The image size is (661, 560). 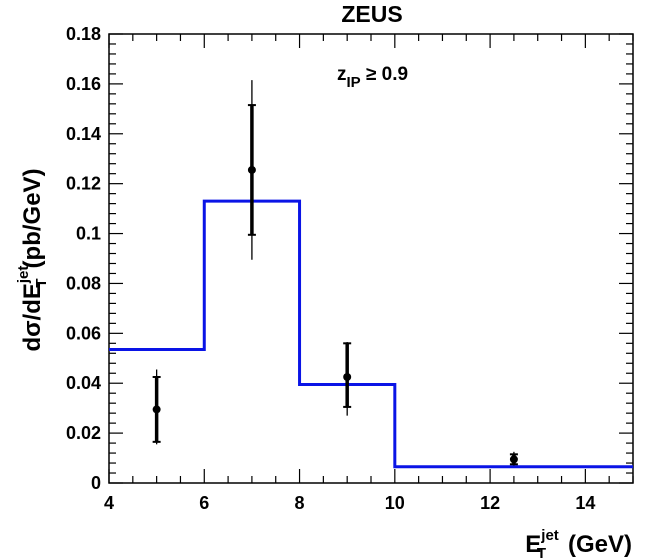 What do you see at coordinates (83, 283) in the screenshot?
I see `y-tick-label: 0.08` at bounding box center [83, 283].